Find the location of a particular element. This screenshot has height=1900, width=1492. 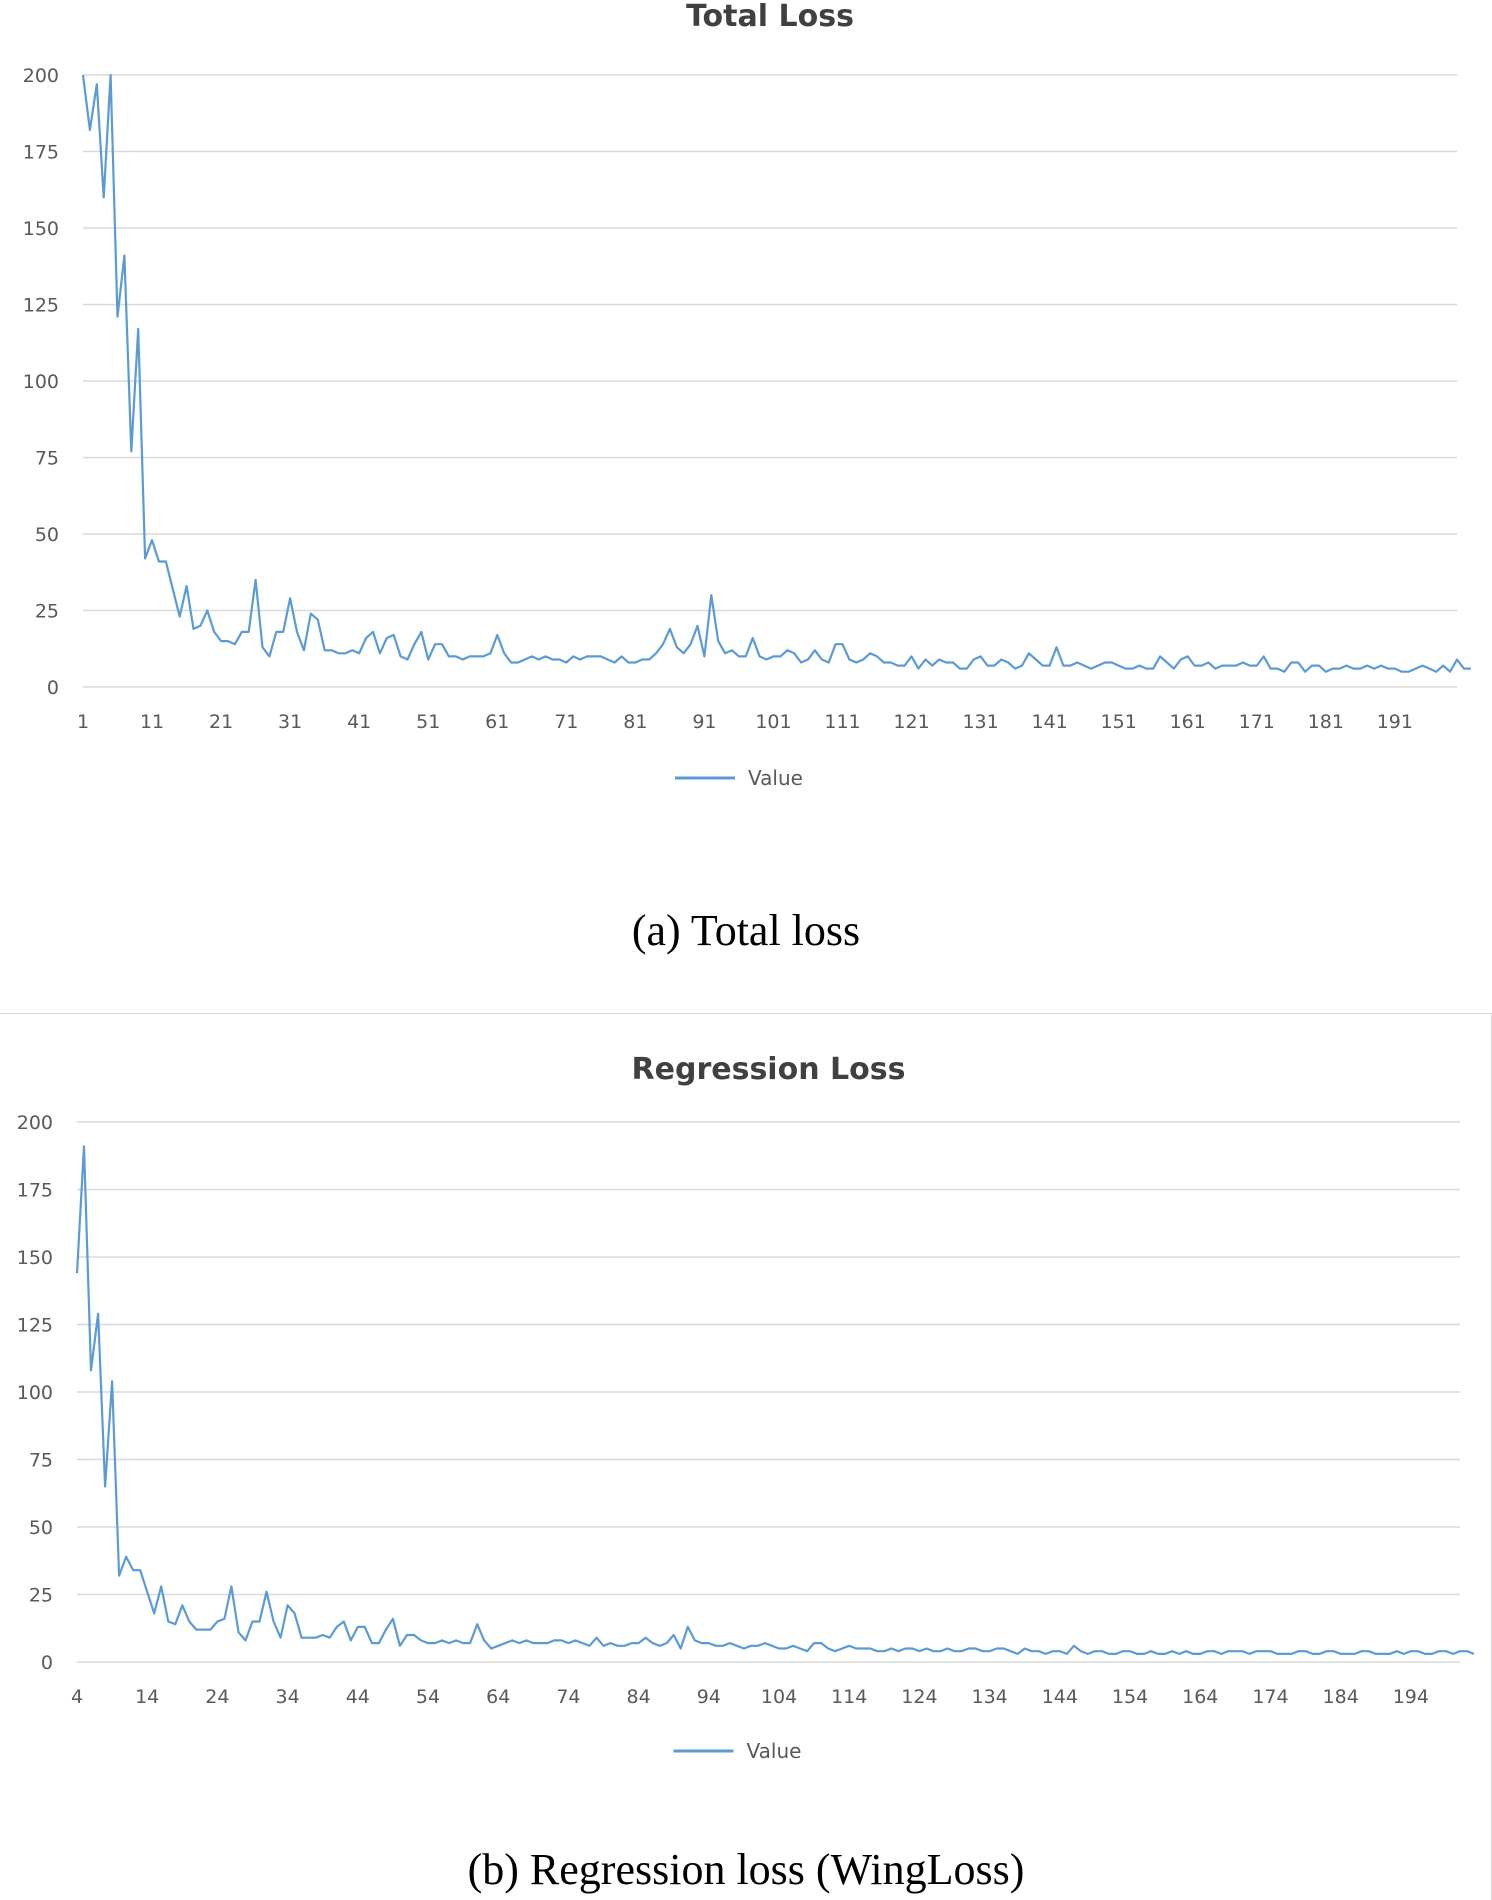

x-tick-label: 144 is located at coordinates (1060, 1697).